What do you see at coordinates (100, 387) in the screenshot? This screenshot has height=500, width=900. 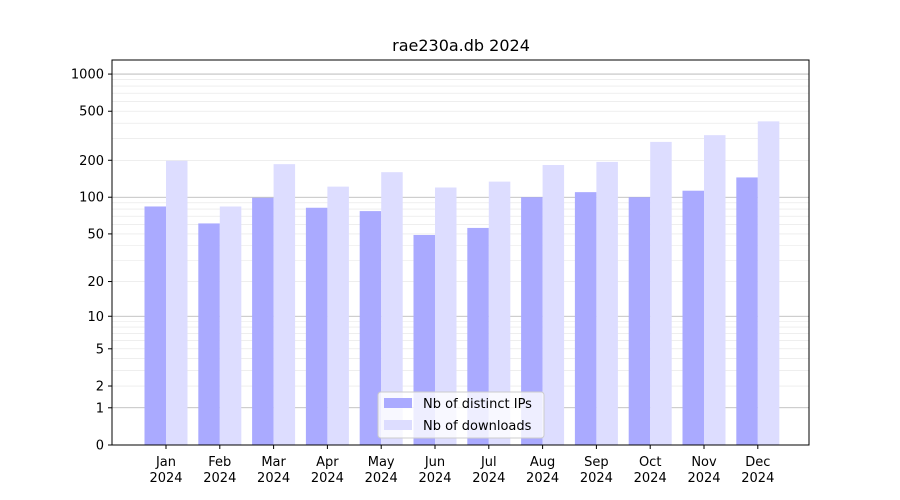 I see `y-tick-label: 2` at bounding box center [100, 387].